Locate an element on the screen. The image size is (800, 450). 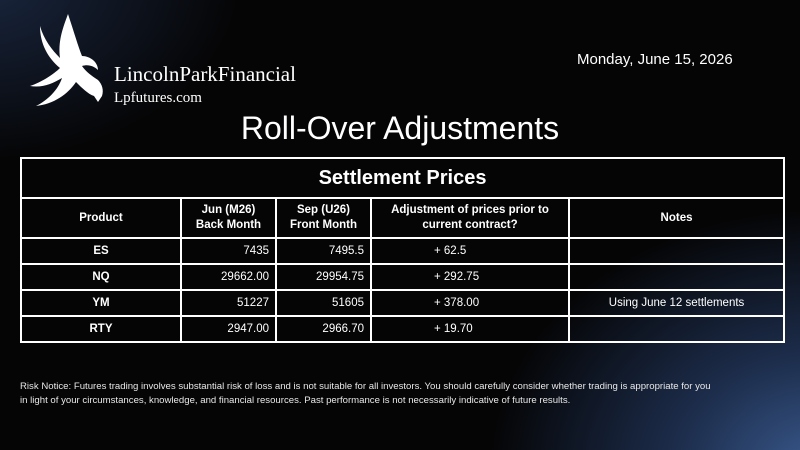
brand: LincolnParkFinancial is located at coordinates (205, 74).